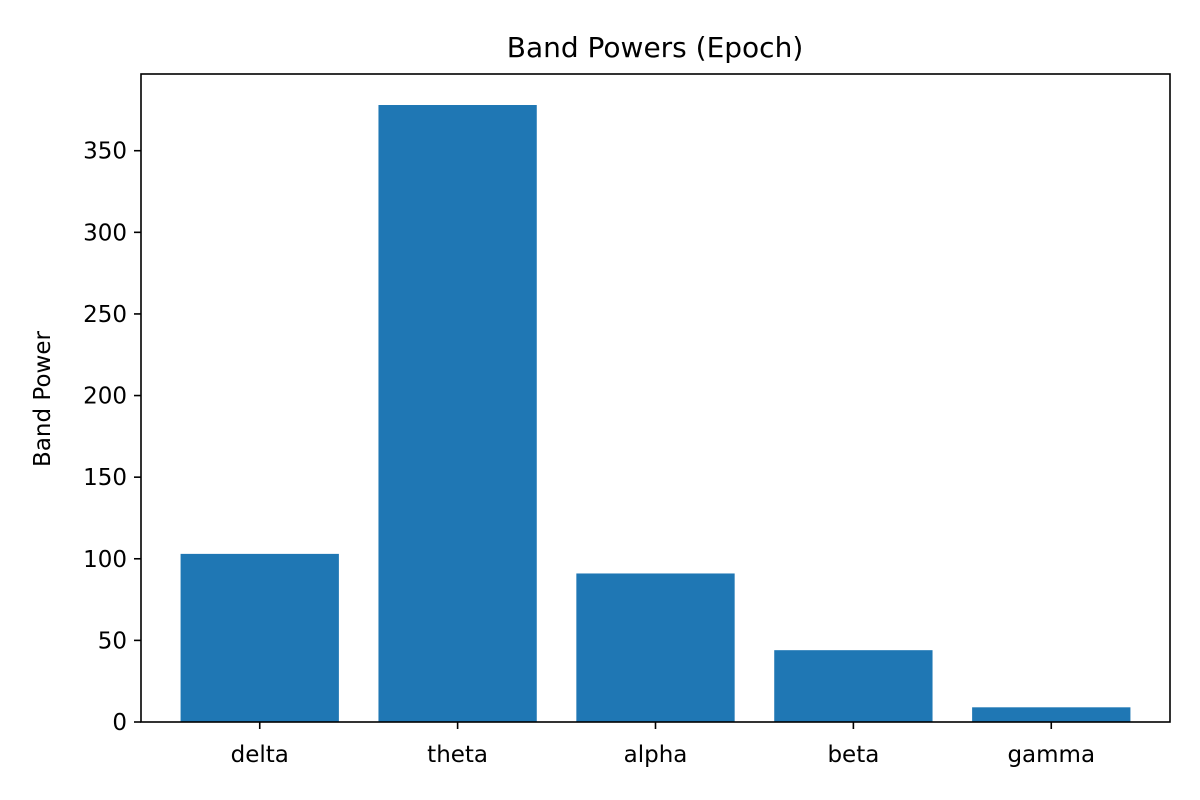  Describe the element at coordinates (105, 397) in the screenshot. I see `y-tick-label-200: 200` at that location.